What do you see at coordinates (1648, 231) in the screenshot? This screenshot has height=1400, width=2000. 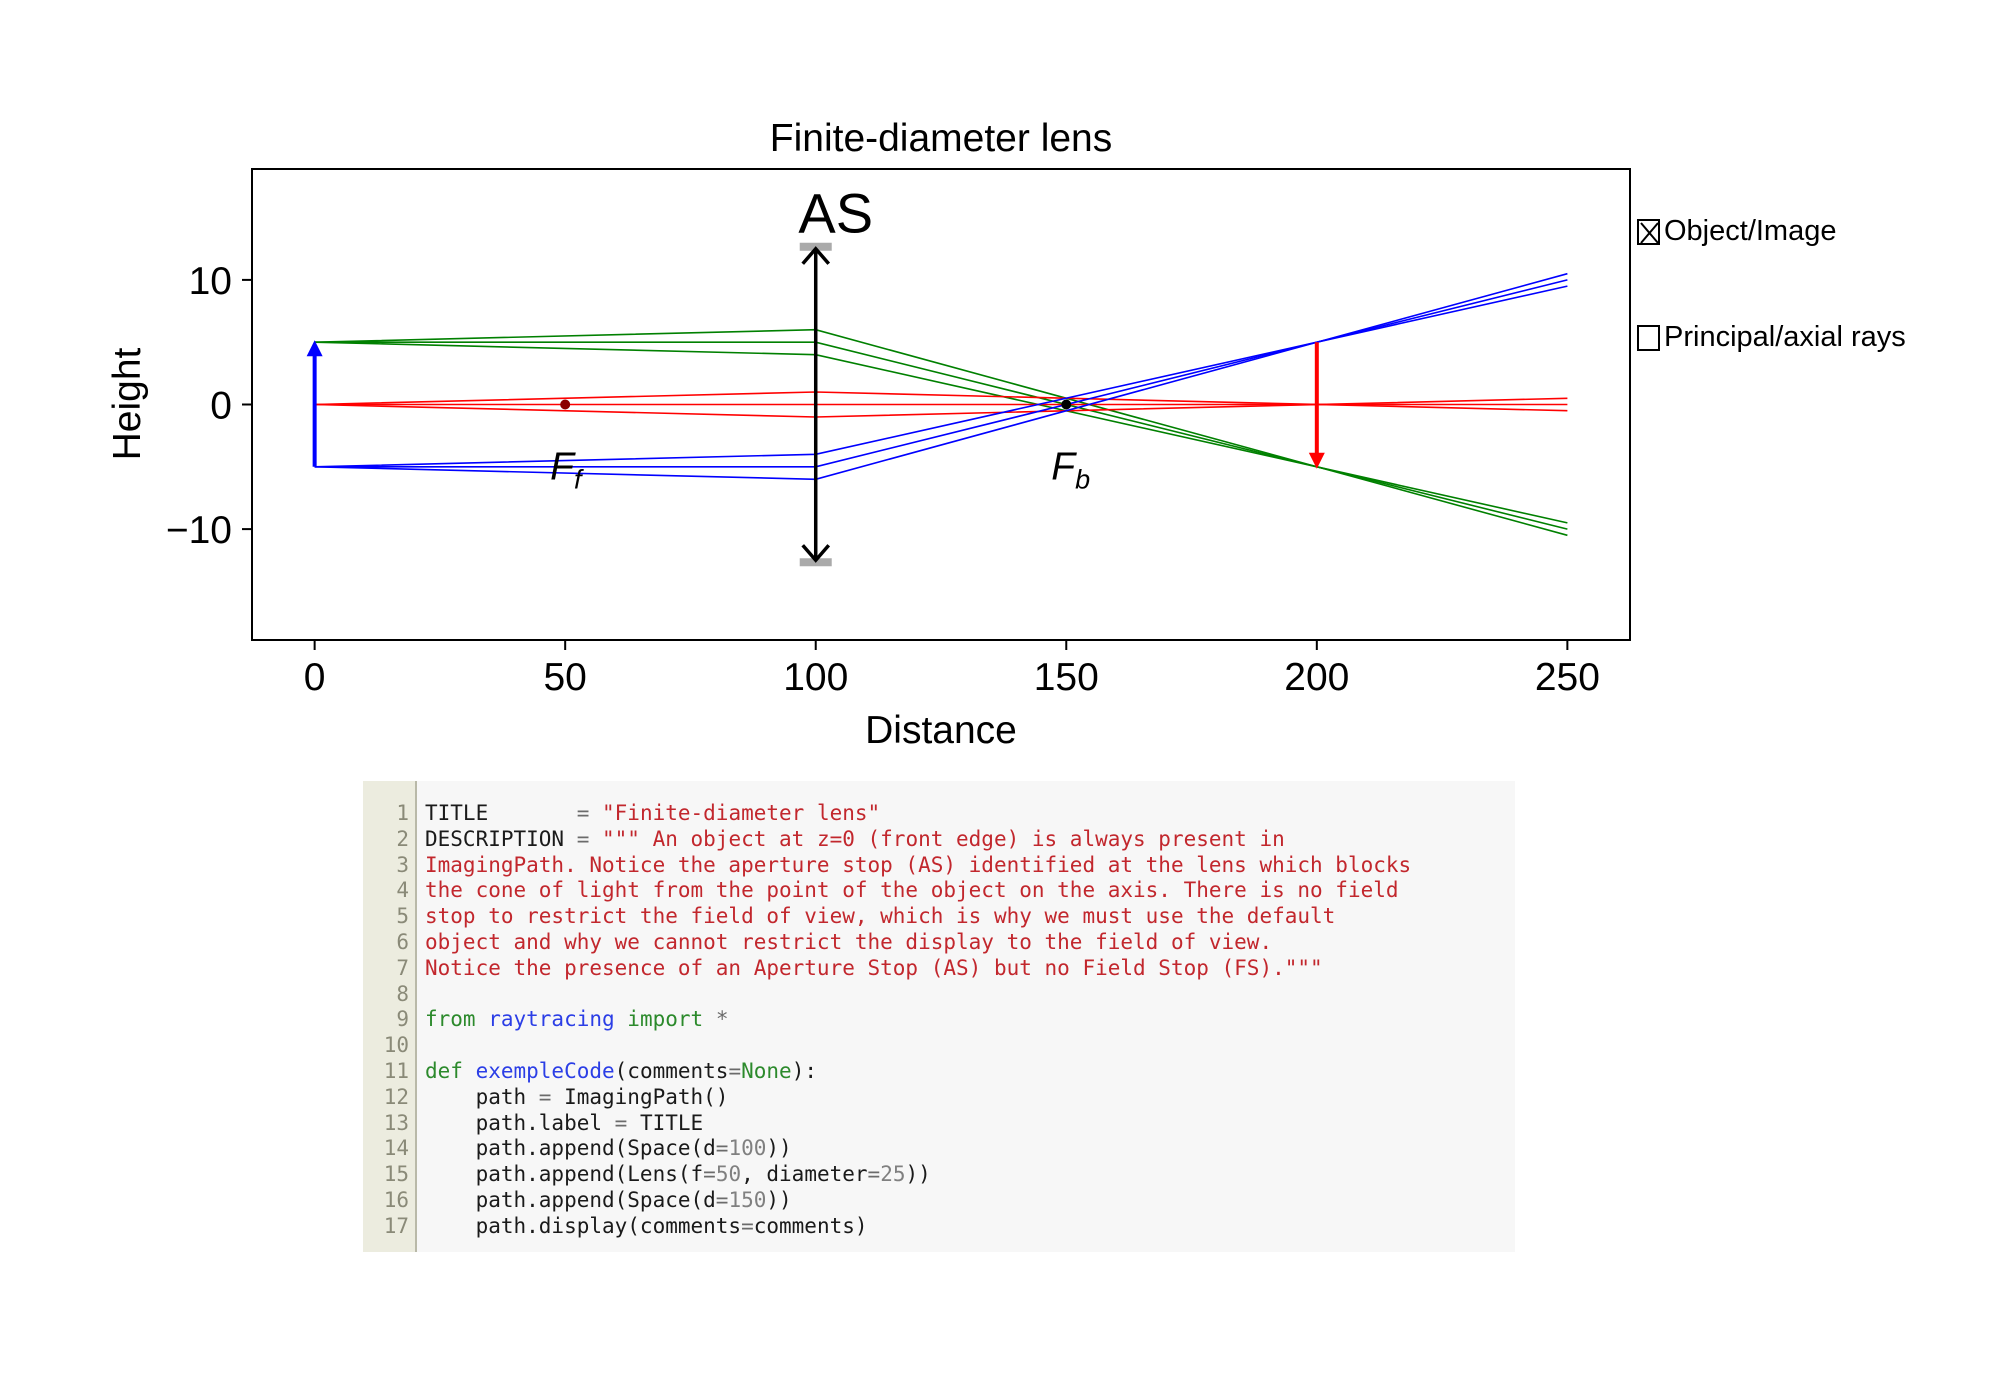 I see `checkbox-checked-icon` at bounding box center [1648, 231].